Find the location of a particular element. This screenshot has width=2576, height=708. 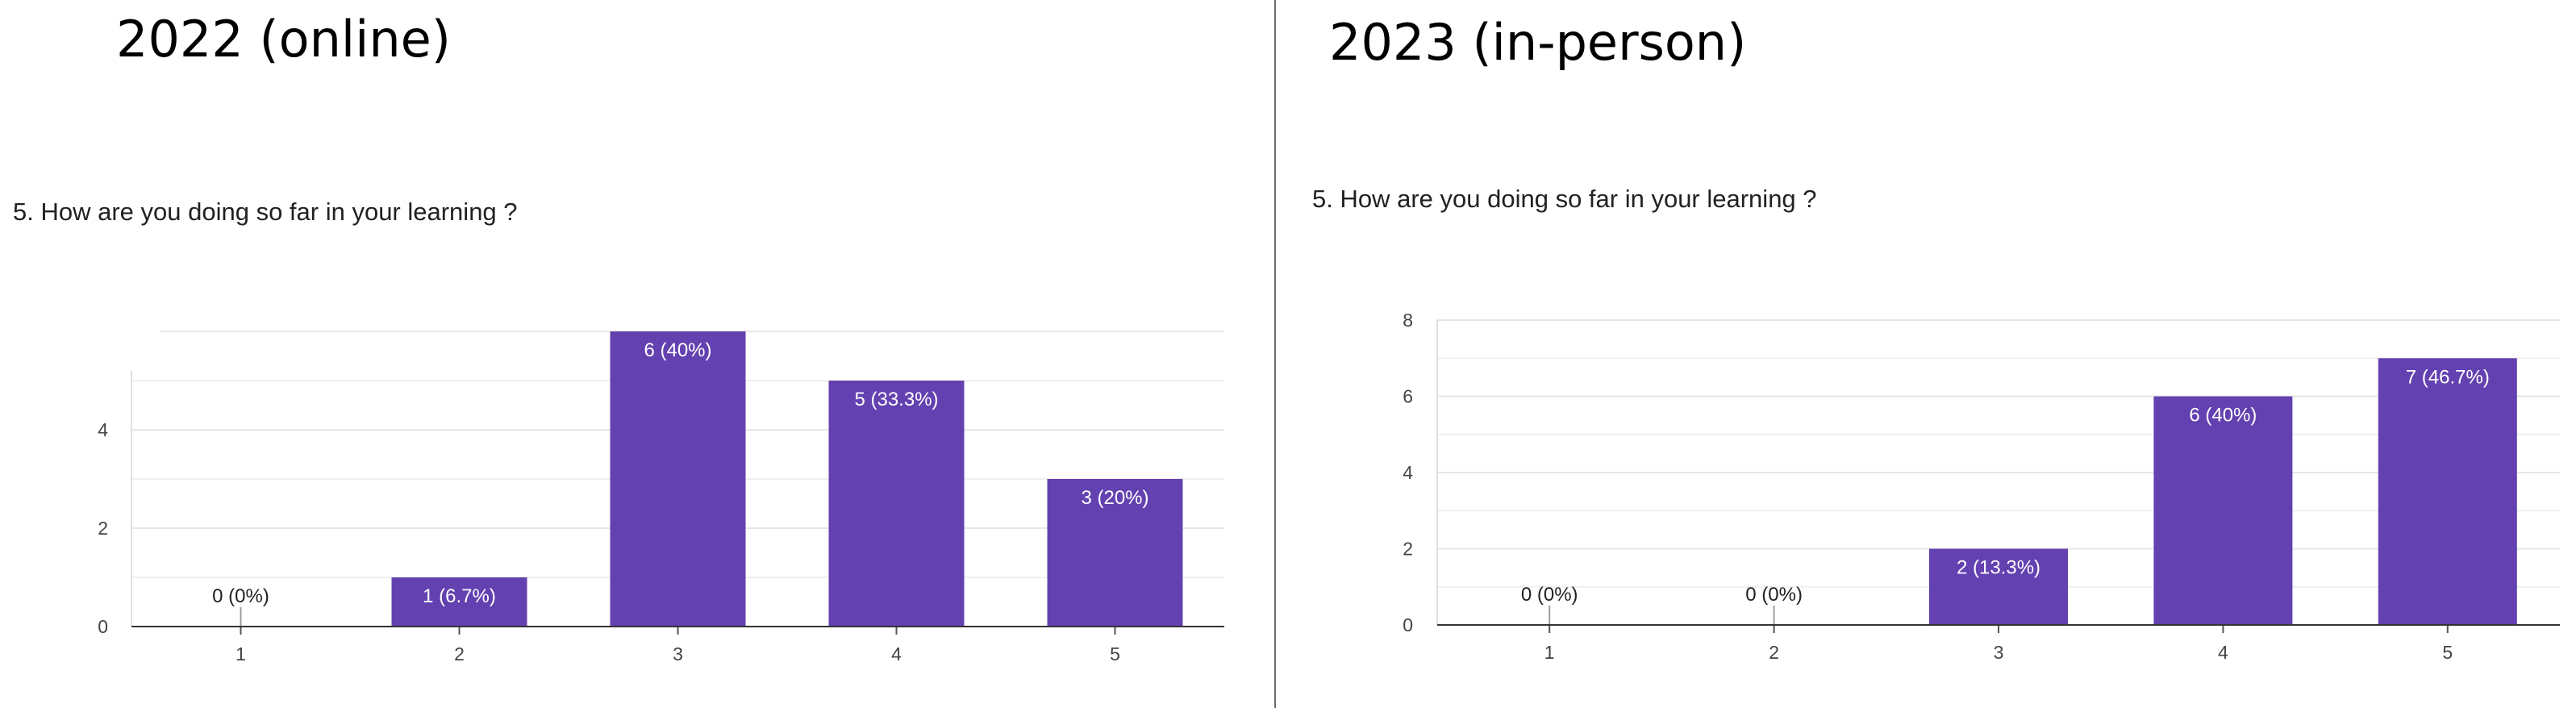

data-label: 5 (33.3%) is located at coordinates (896, 399).